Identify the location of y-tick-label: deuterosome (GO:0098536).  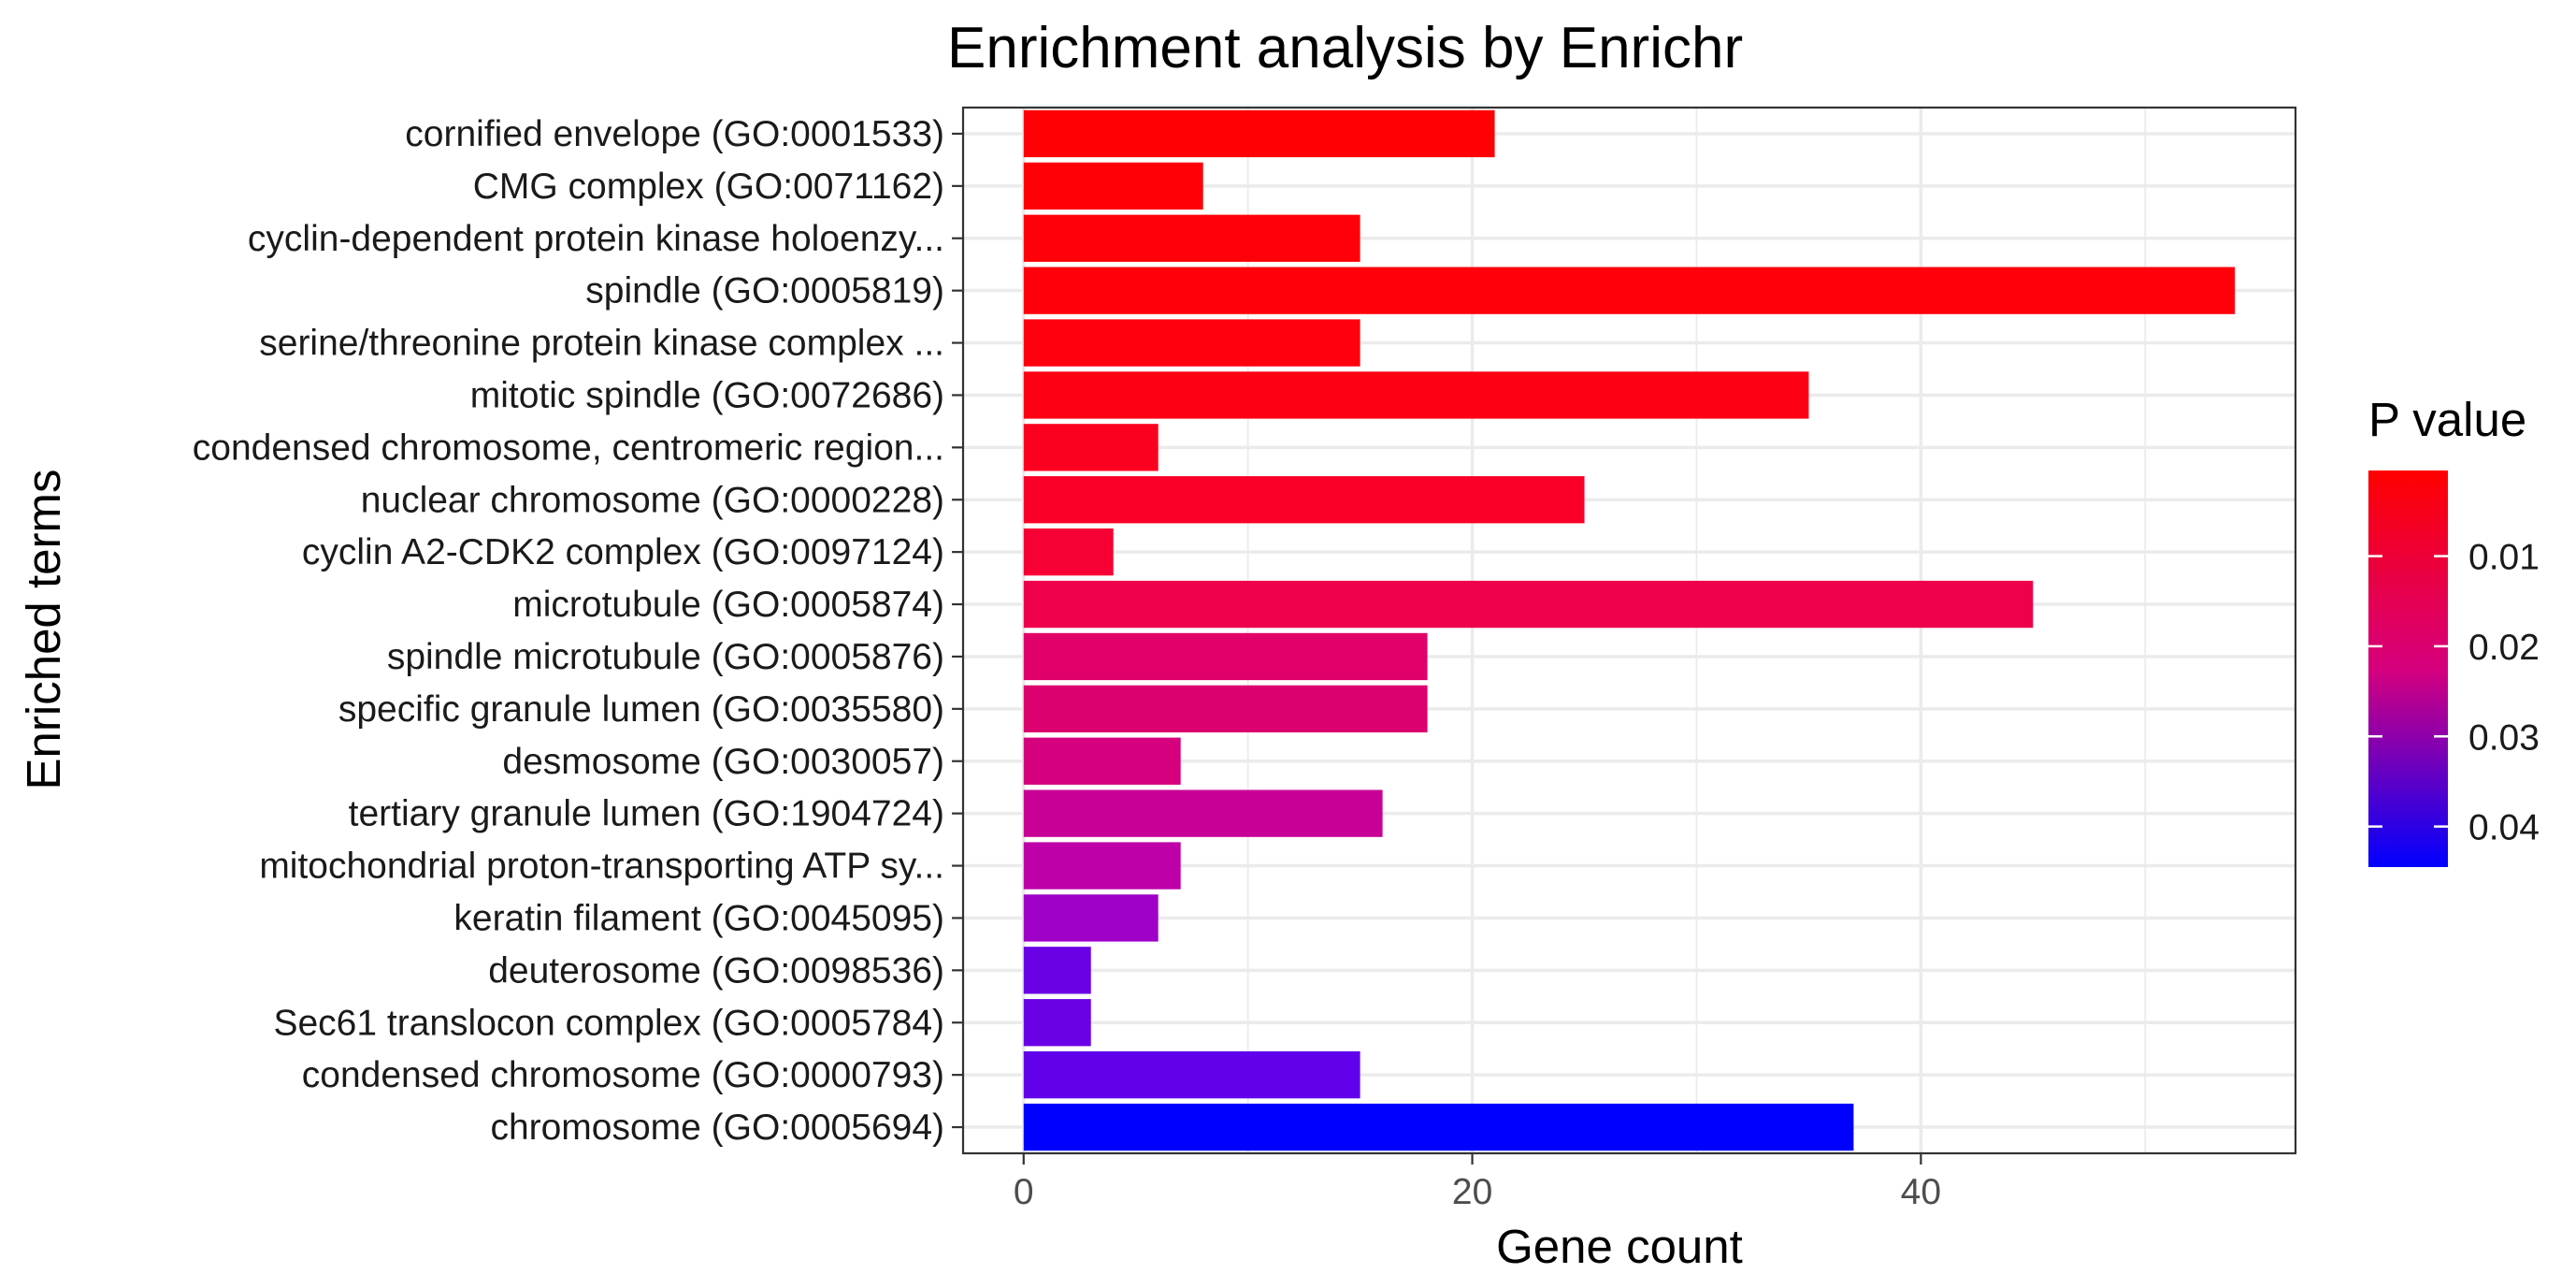
(716, 970).